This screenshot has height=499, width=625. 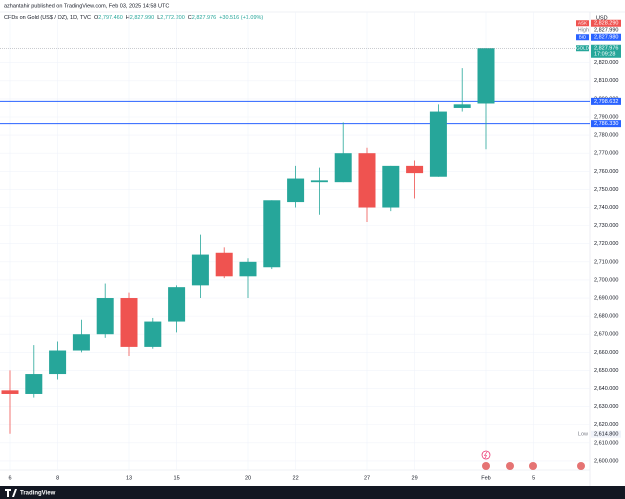 I want to click on y-tick-label: 2,770.000, so click(x=606, y=154).